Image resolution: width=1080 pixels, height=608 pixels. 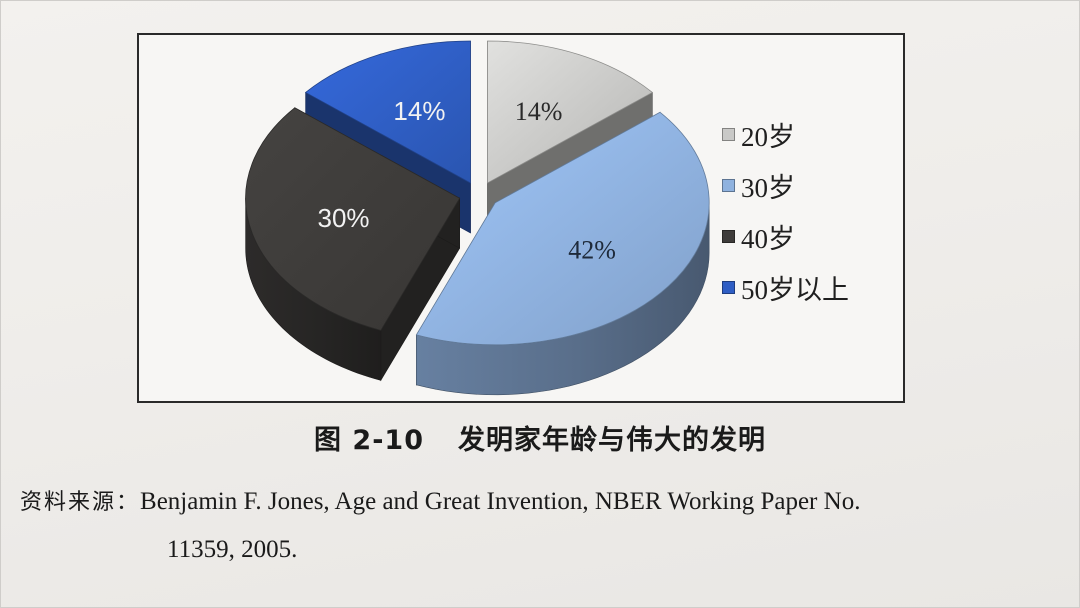 I want to click on legend-item-30: 30岁, so click(x=758, y=186).